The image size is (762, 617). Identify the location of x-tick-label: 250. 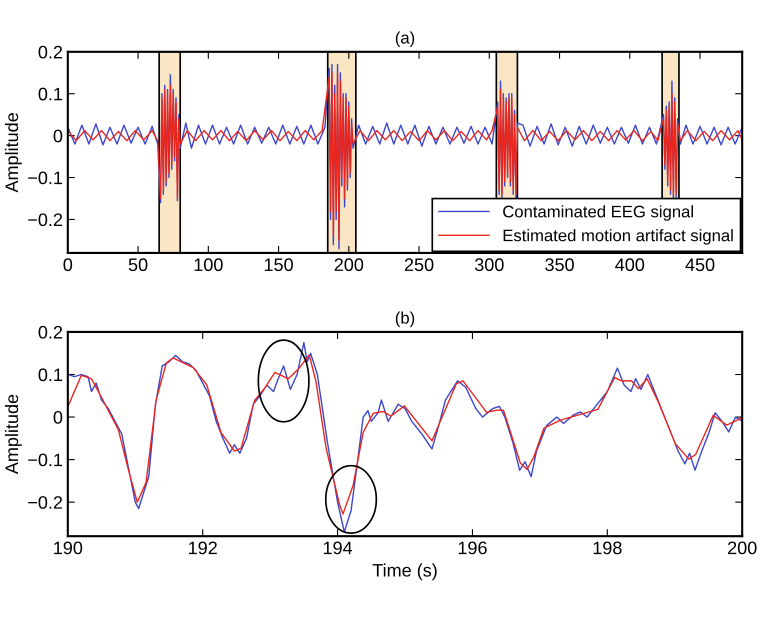
(419, 265).